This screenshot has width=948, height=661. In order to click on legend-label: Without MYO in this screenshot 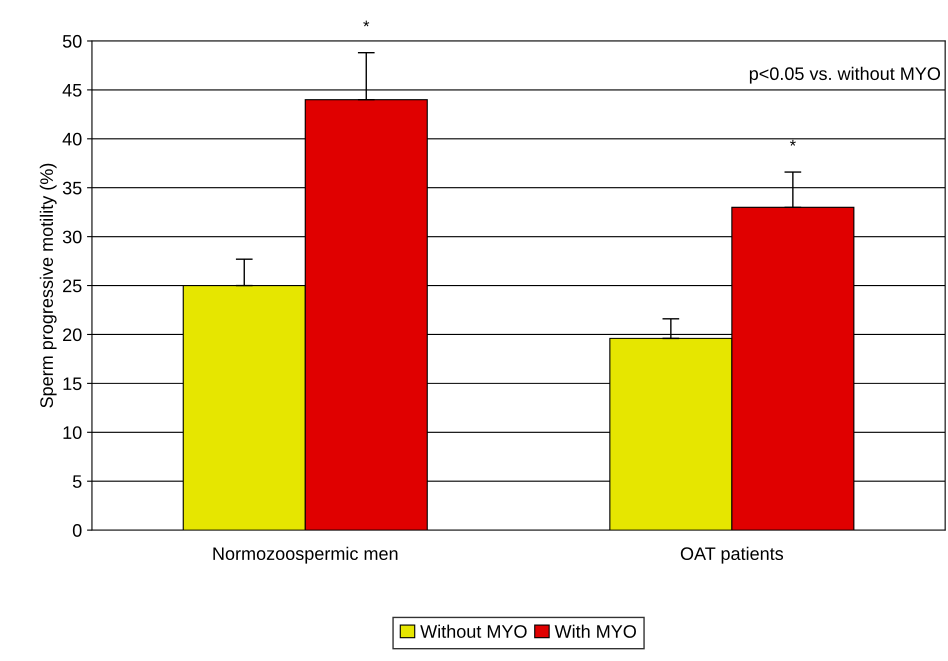, I will do `click(473, 631)`.